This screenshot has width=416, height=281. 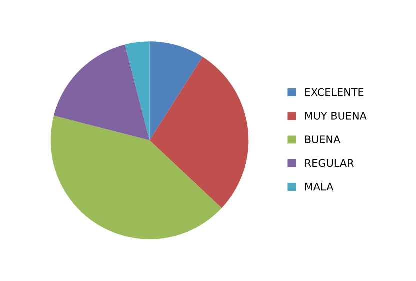 What do you see at coordinates (336, 116) in the screenshot?
I see `legend-label: MUY BUENA` at bounding box center [336, 116].